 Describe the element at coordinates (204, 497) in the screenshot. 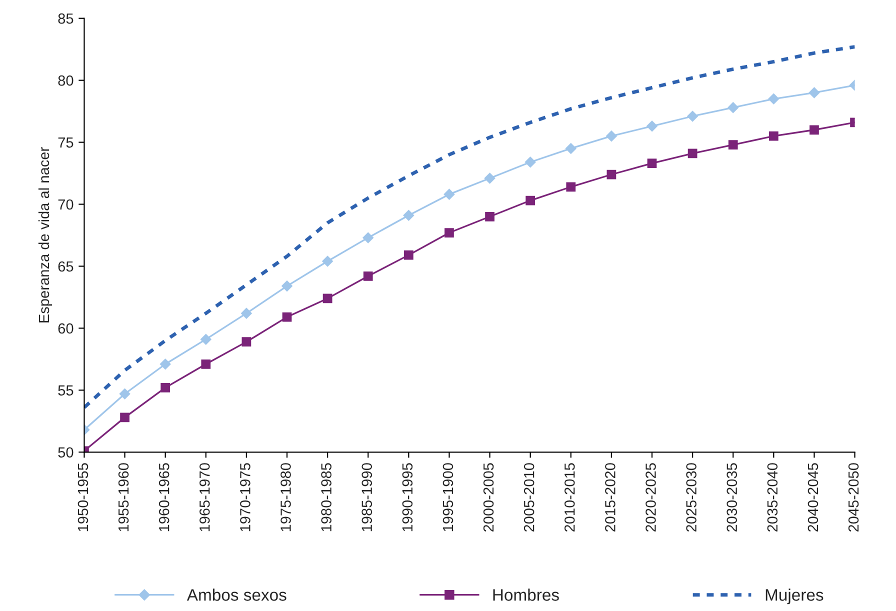

I see `x-tick-label: 1965-1970` at that location.